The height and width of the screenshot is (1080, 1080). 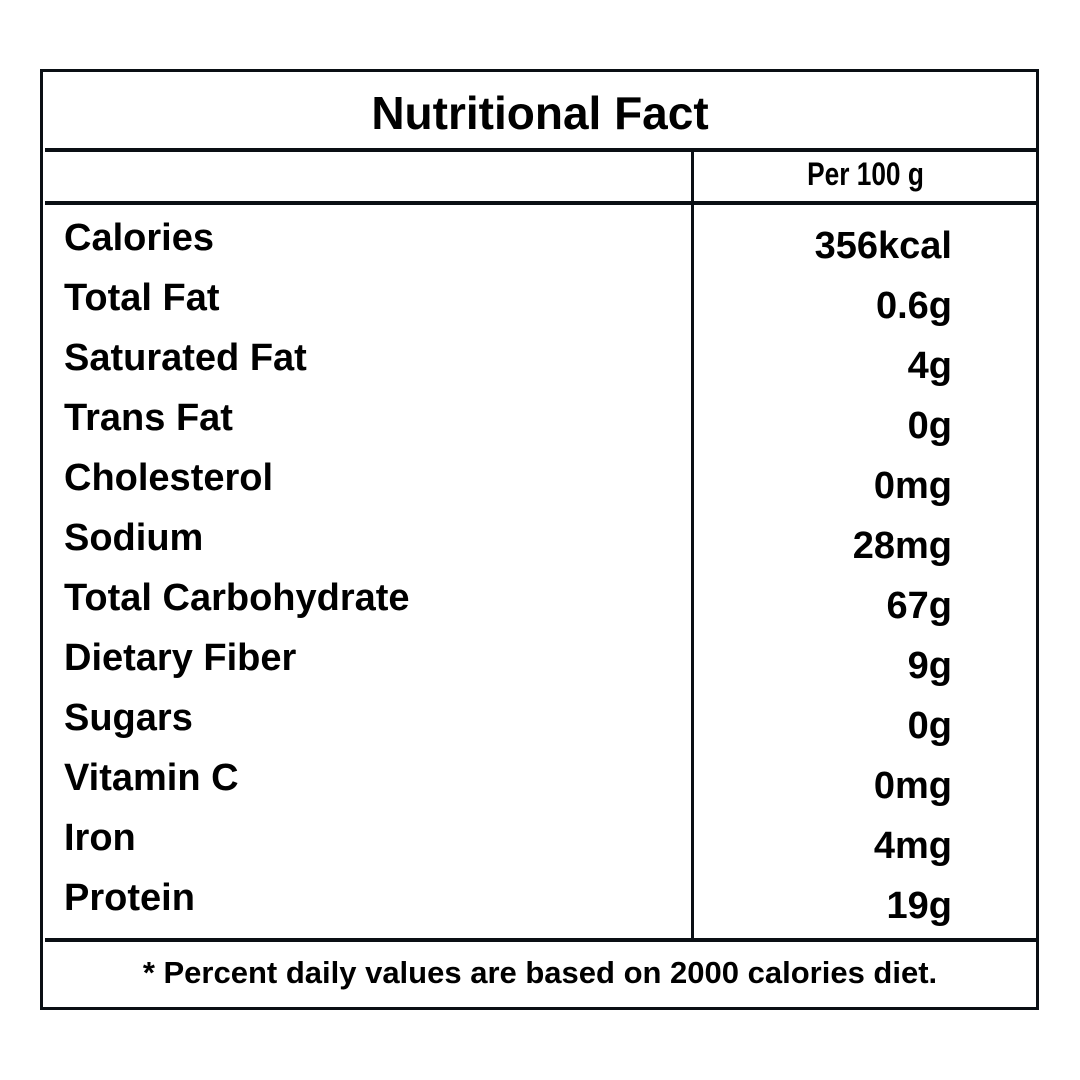 I want to click on nutrient-label: Dietary Fiber, so click(x=180, y=658).